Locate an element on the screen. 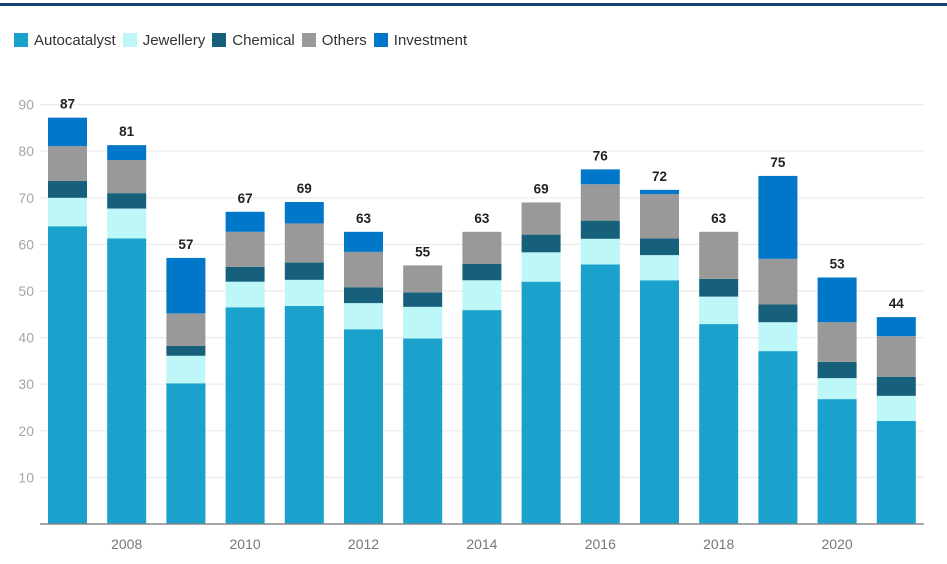 This screenshot has width=947, height=564. bar-2021 is located at coordinates (896, 420).